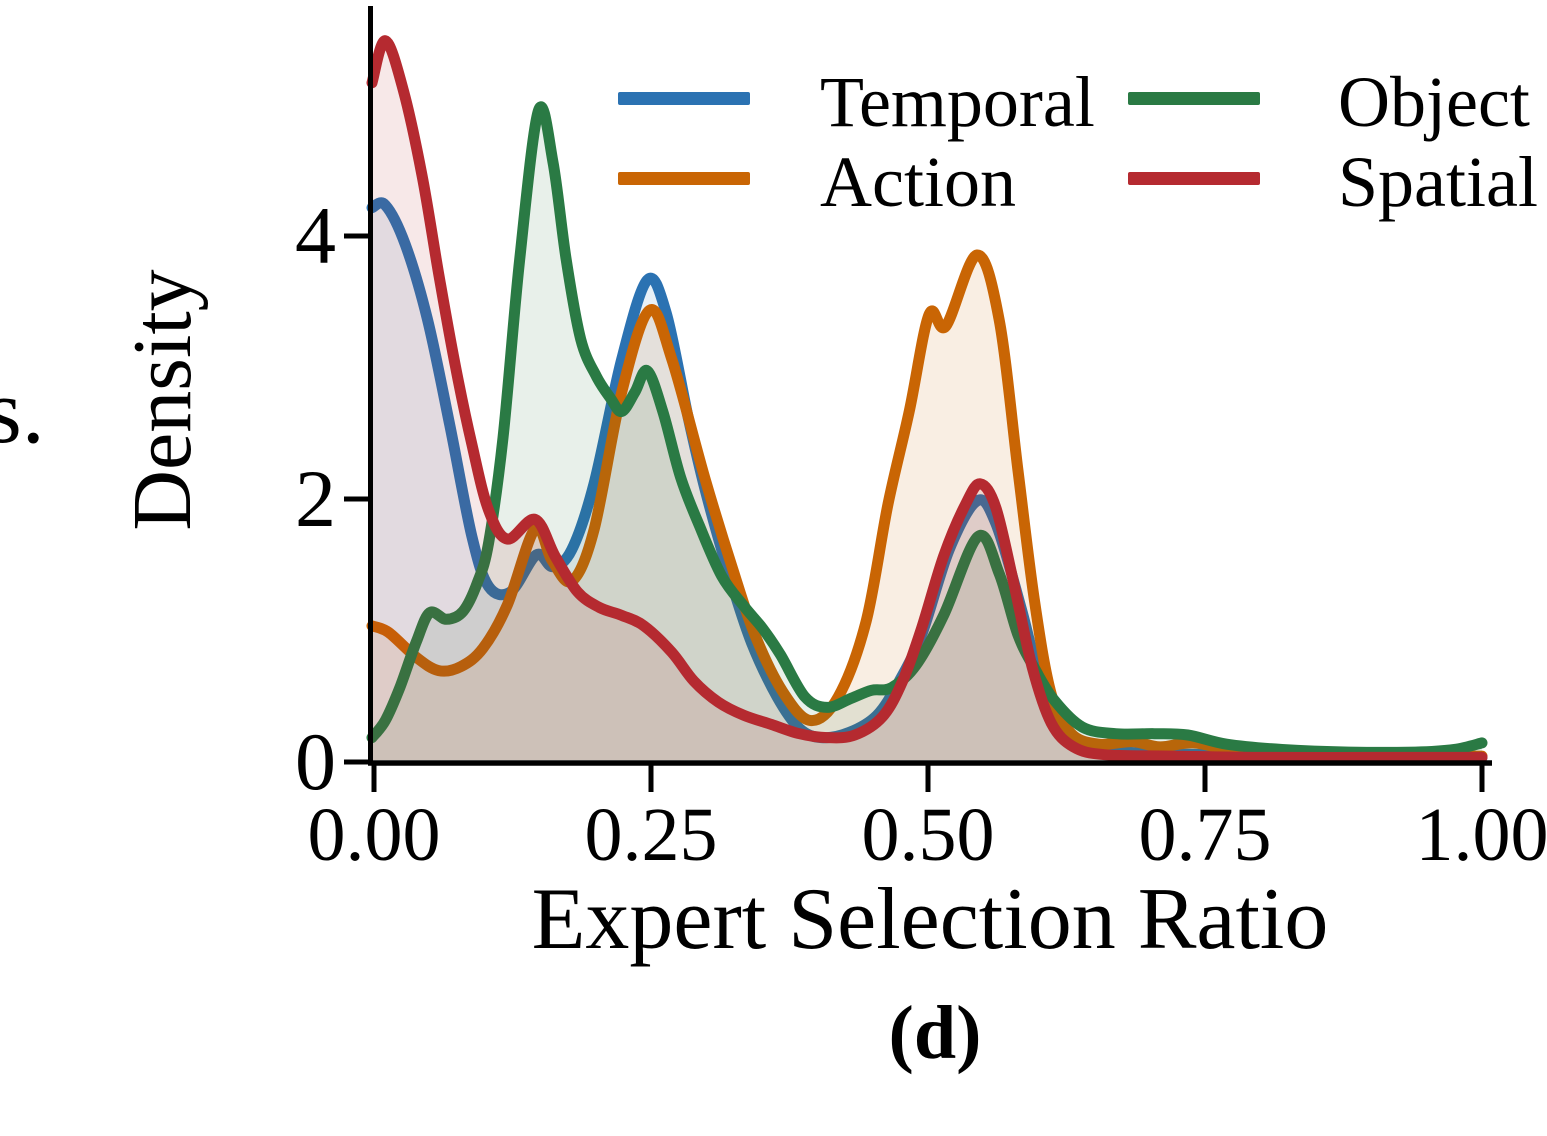  What do you see at coordinates (684, 98) in the screenshot?
I see `temporal-line-swatch` at bounding box center [684, 98].